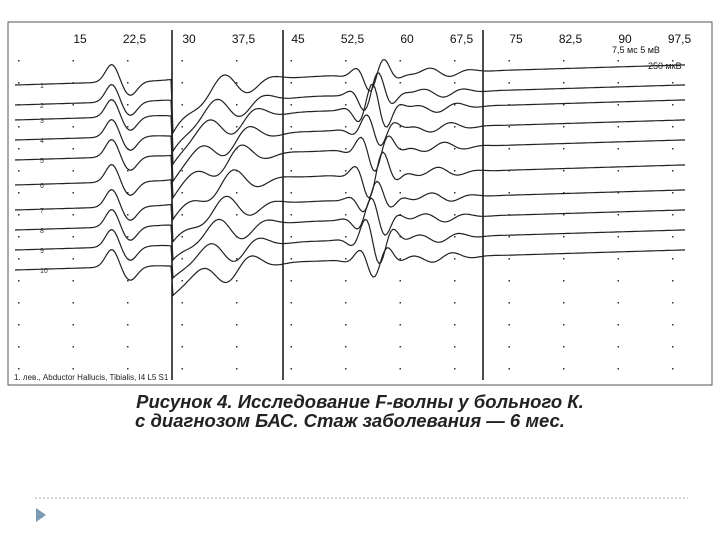 The image size is (720, 540). What do you see at coordinates (42, 186) in the screenshot?
I see `trace-number: 6` at bounding box center [42, 186].